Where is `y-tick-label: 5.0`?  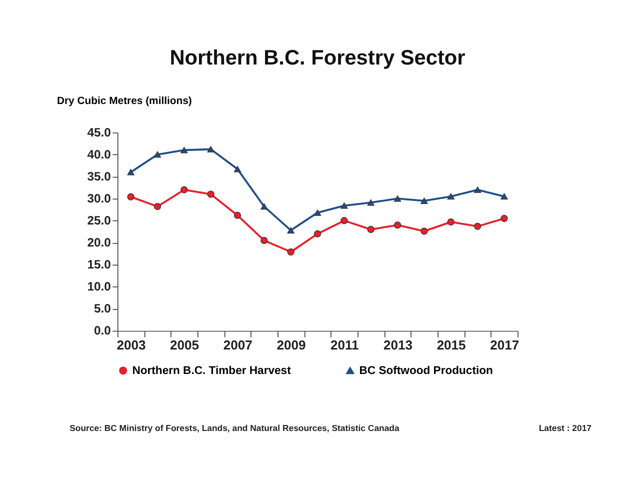
y-tick-label: 5.0 is located at coordinates (103, 309).